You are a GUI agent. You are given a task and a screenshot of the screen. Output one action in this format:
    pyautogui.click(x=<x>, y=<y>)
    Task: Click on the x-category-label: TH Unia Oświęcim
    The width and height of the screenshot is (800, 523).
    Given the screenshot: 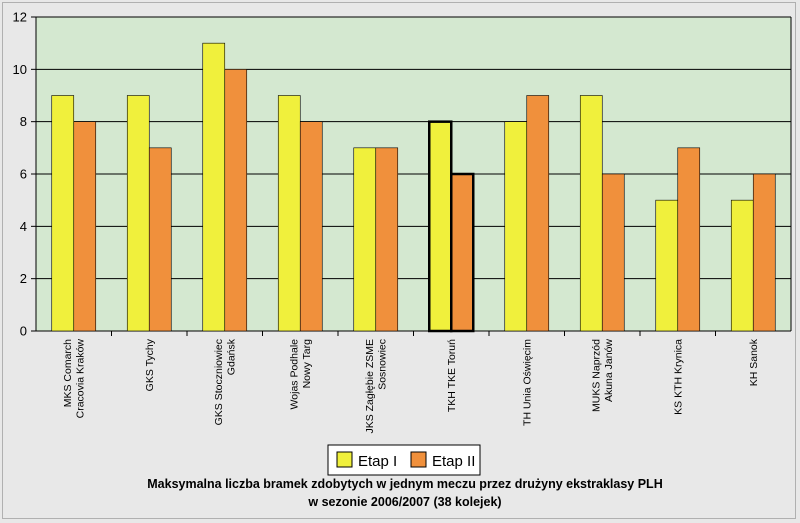 What is the action you would take?
    pyautogui.click(x=527, y=382)
    